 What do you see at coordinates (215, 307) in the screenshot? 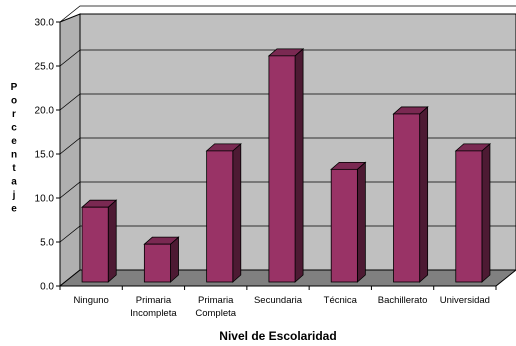
I see `x-tick-label: Primaria Completa` at bounding box center [215, 307].